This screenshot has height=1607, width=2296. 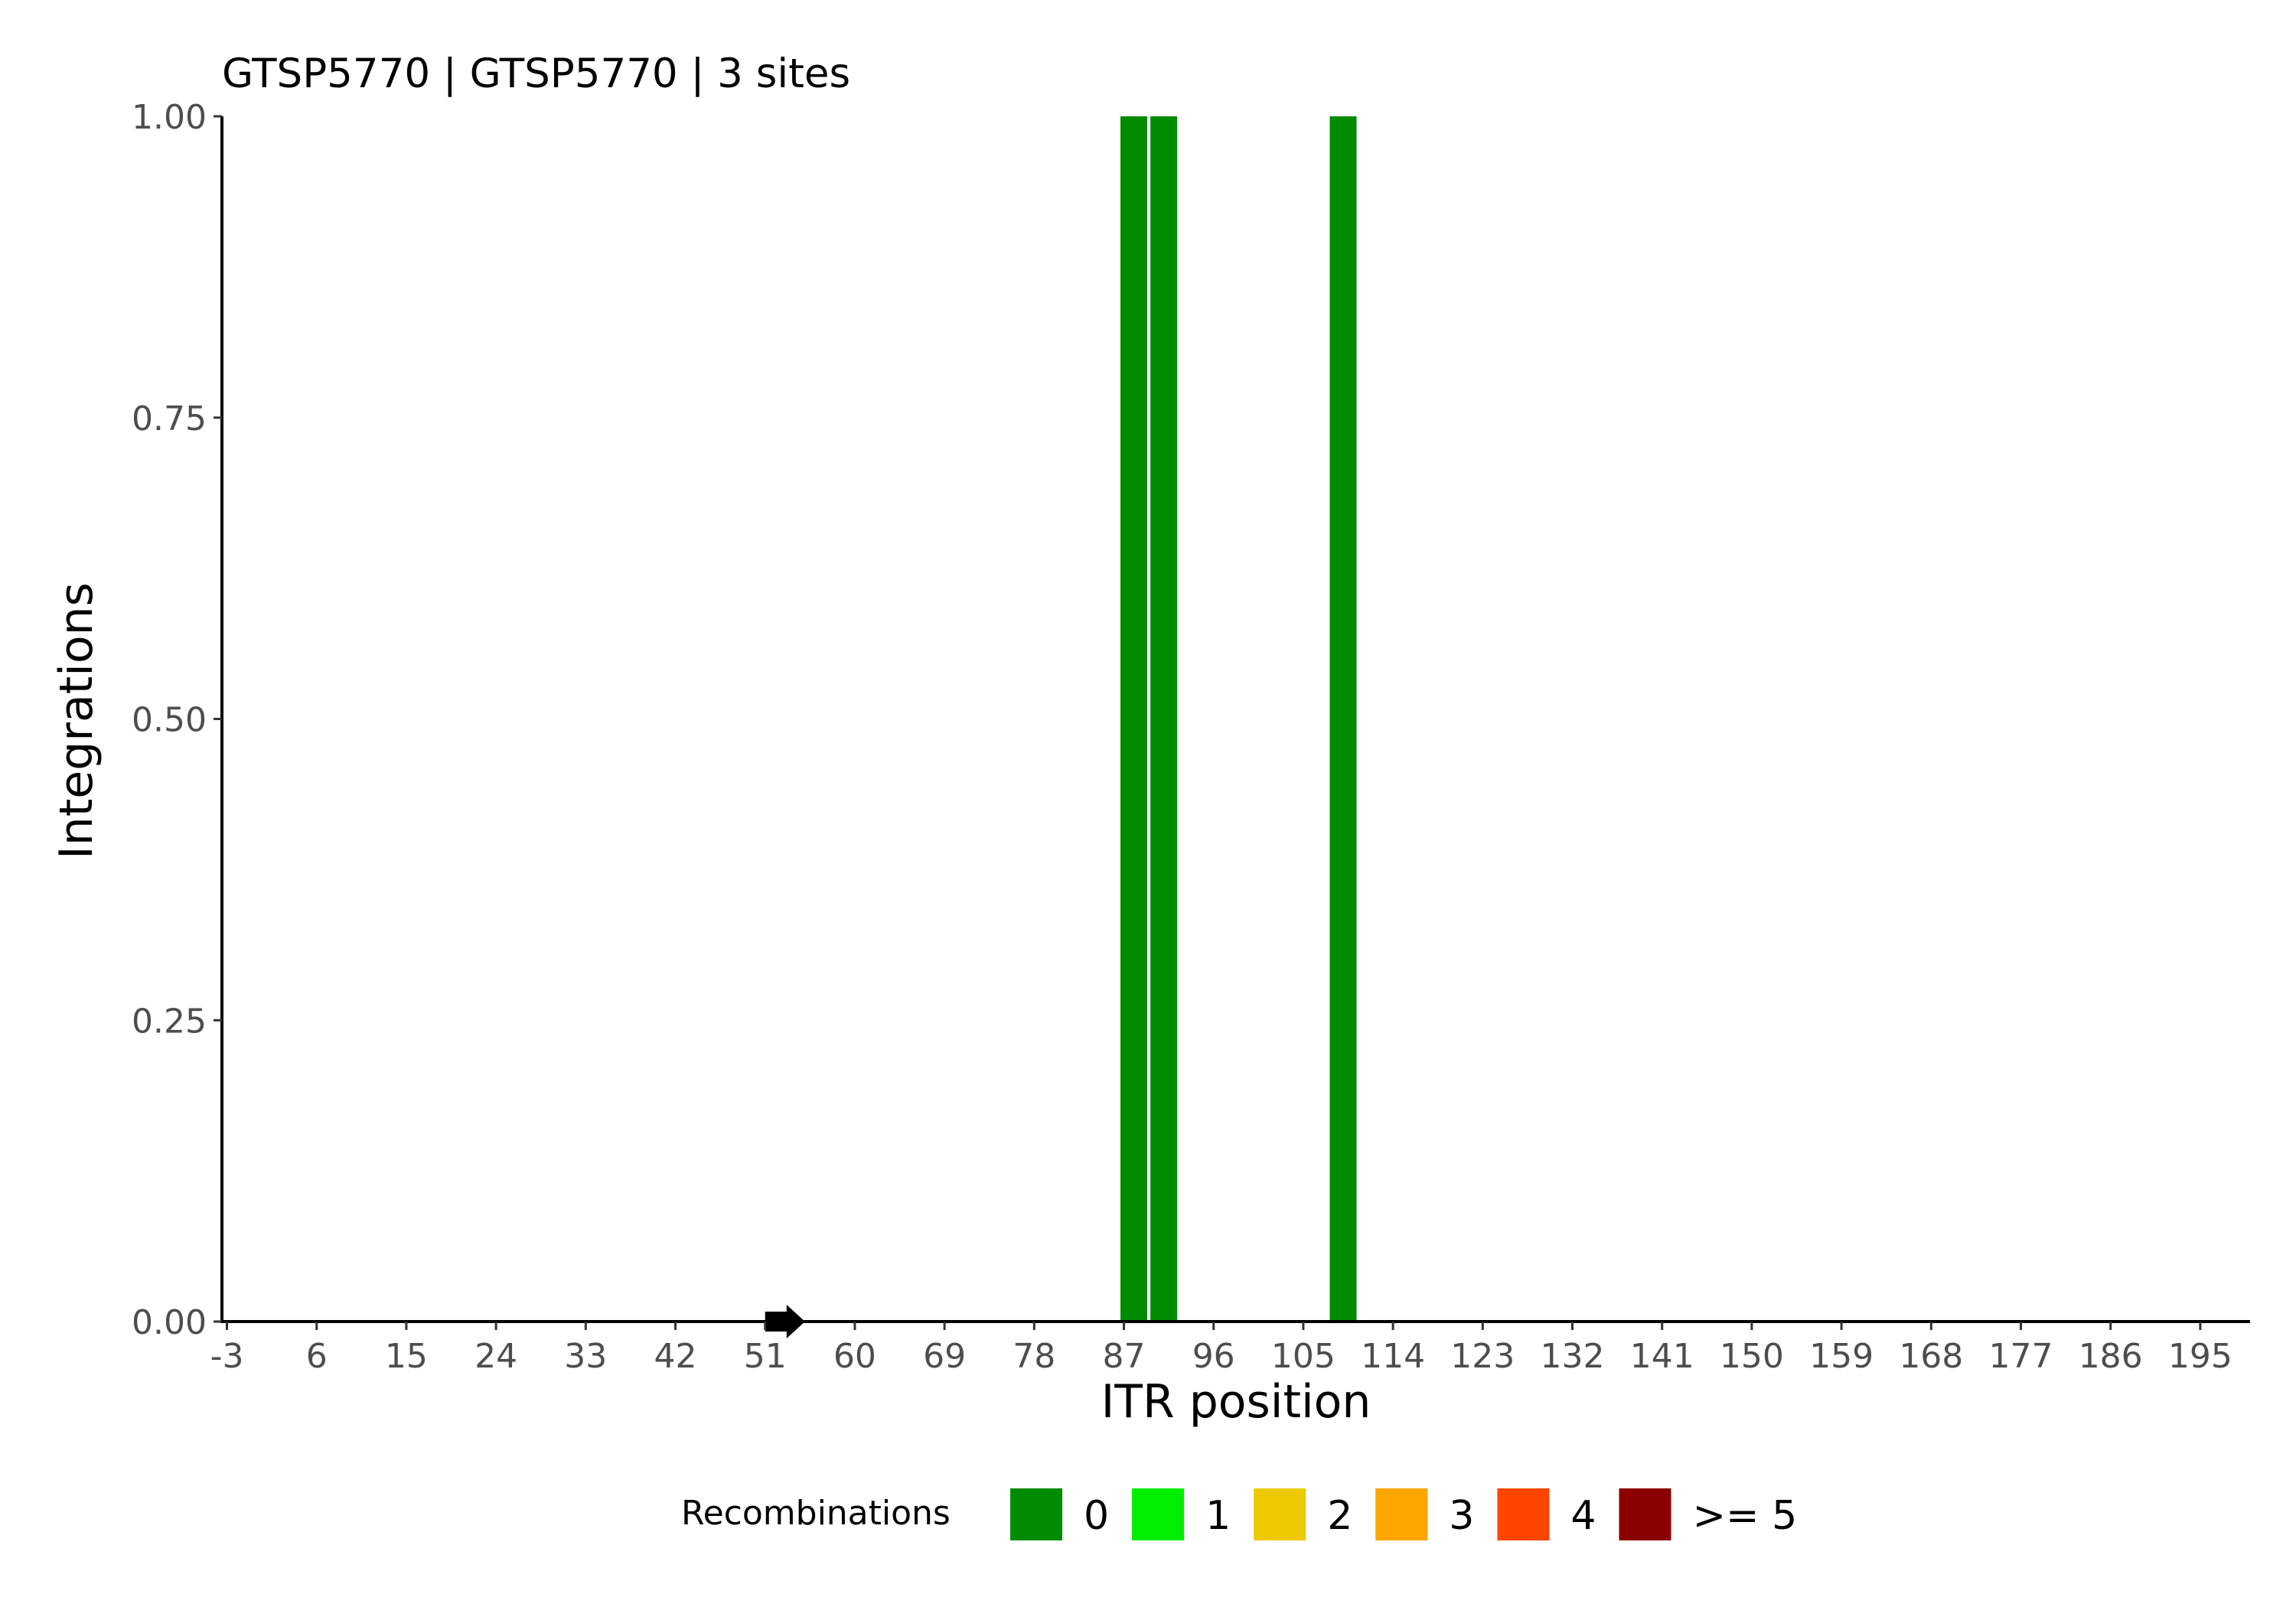 What do you see at coordinates (1841, 1356) in the screenshot?
I see `x-tick-label-159: 159` at bounding box center [1841, 1356].